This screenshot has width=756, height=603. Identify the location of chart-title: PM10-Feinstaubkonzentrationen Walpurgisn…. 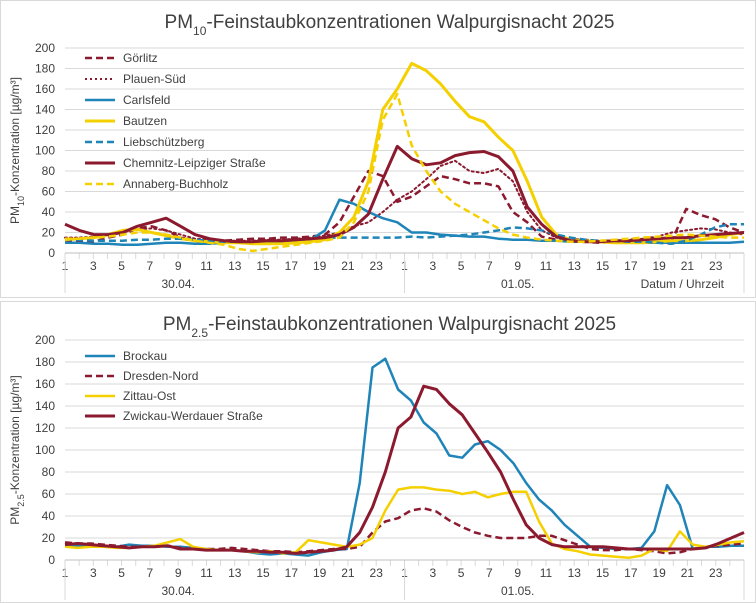
(390, 25).